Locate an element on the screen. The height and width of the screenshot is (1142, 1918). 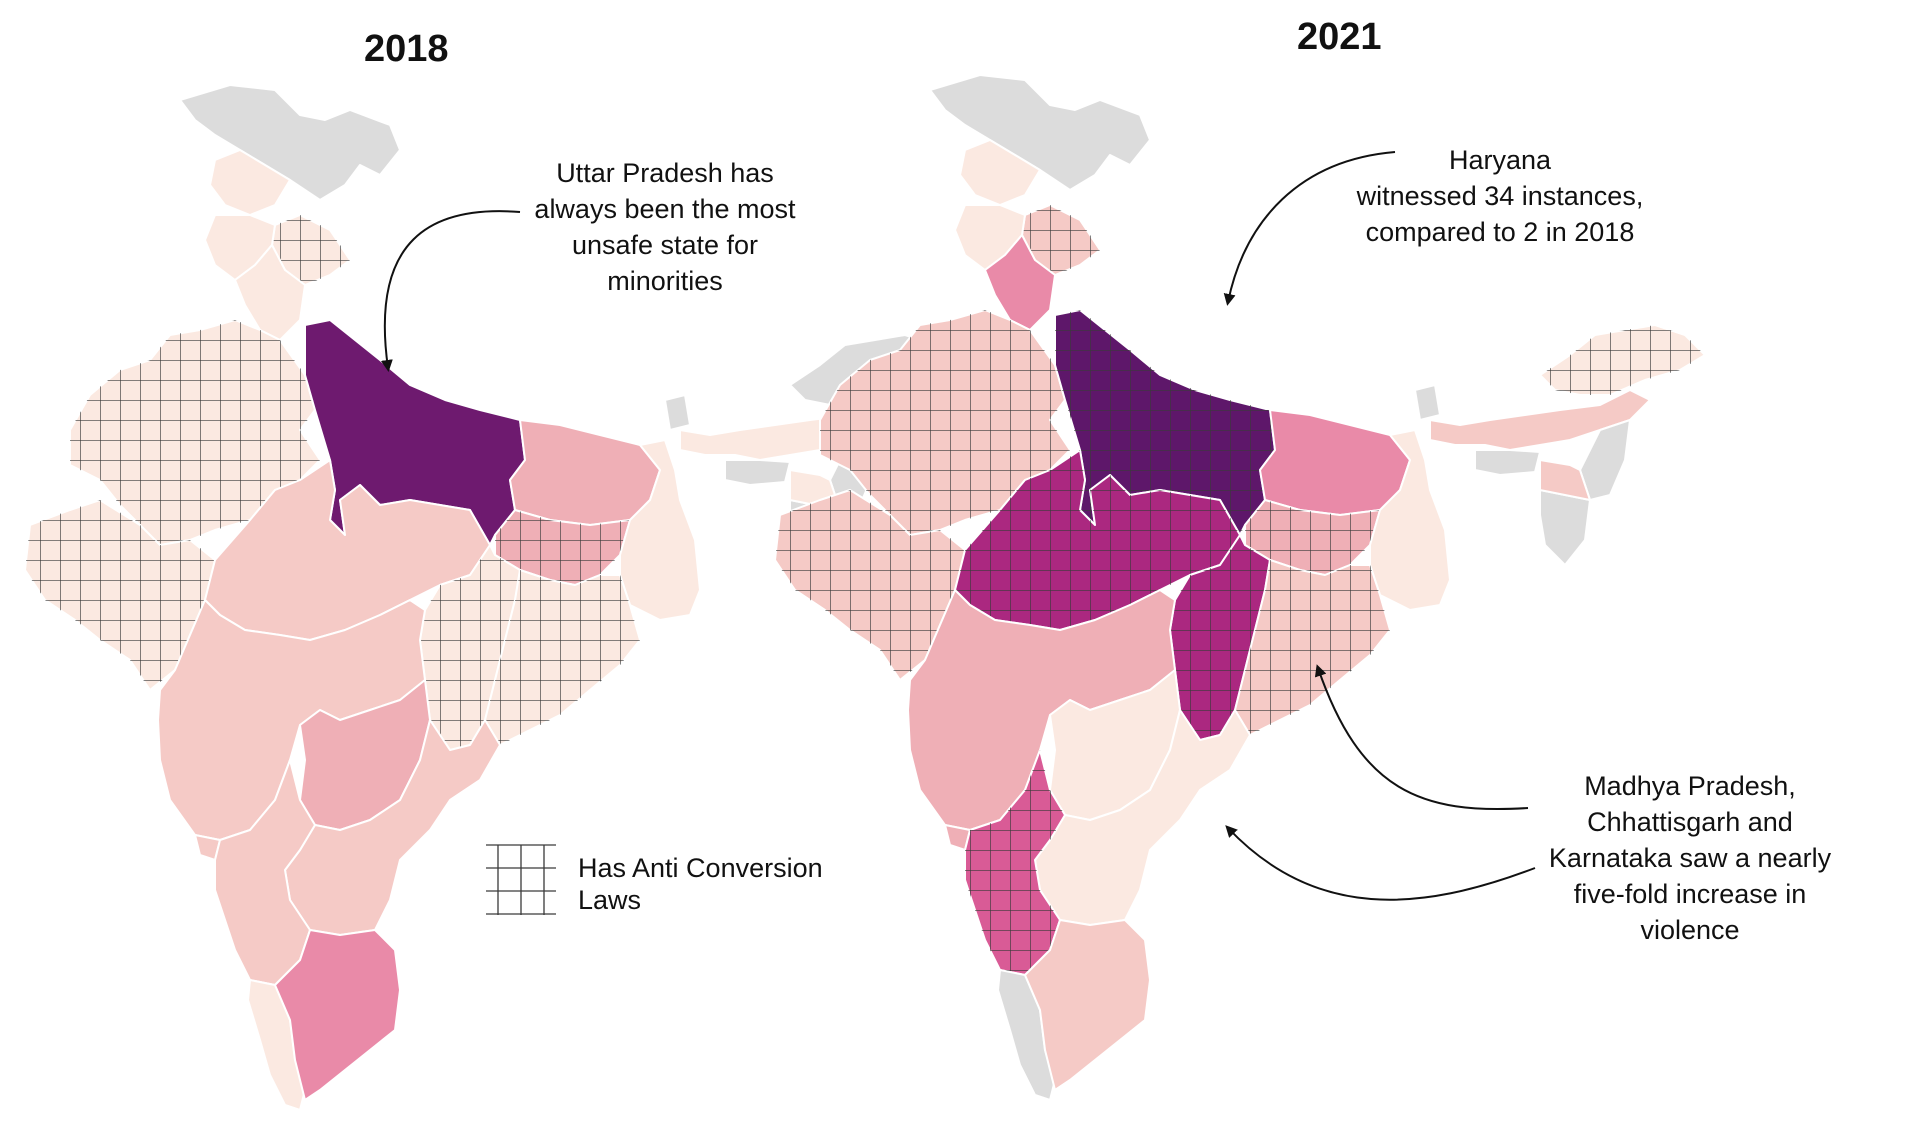
region-tripura-mizoram is located at coordinates (1565, 527).